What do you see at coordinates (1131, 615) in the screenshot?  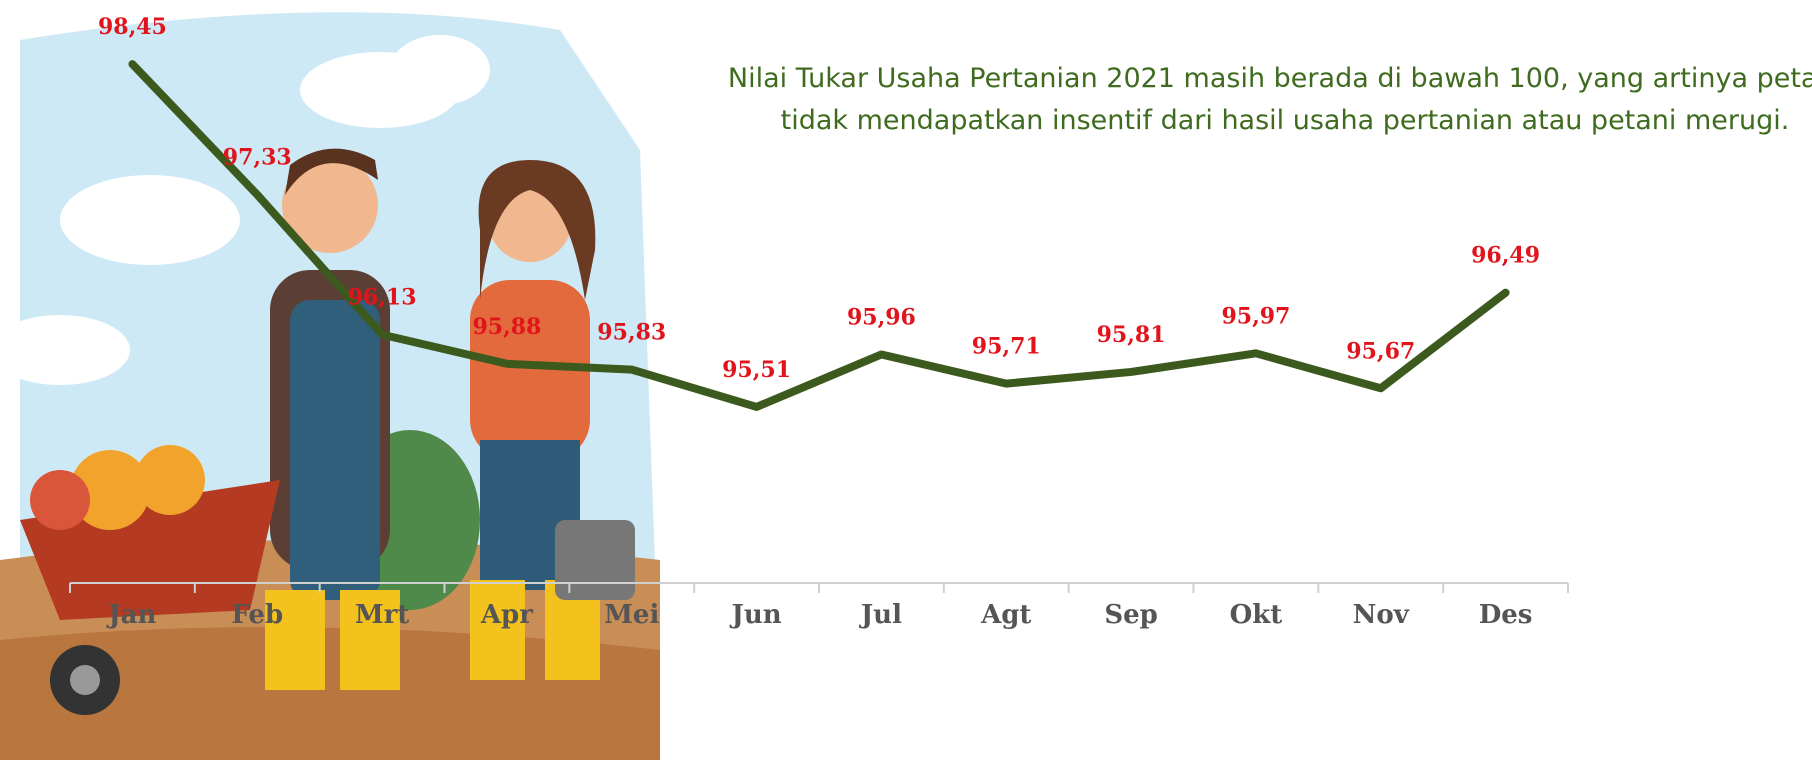 I see `x-tick-label: Sep` at bounding box center [1131, 615].